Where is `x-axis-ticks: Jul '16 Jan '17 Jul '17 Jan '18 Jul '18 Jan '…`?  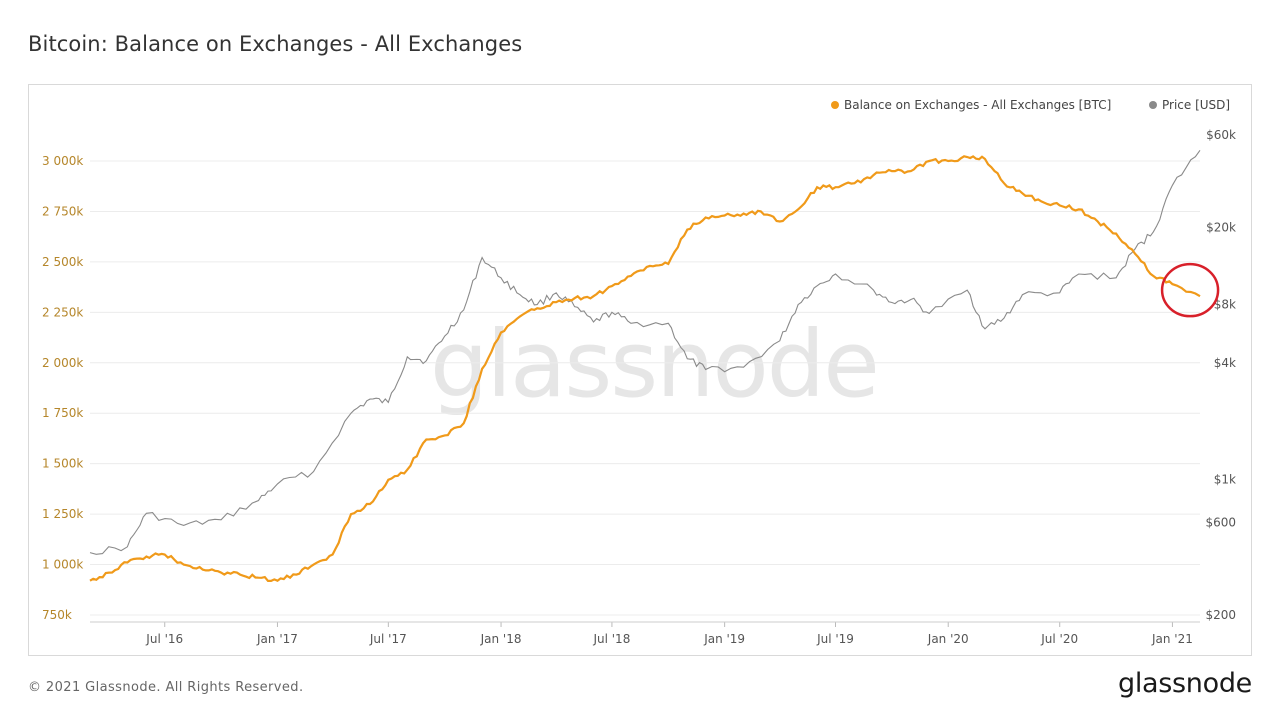
x-axis-ticks: Jul '16 Jan '17 Jul '17 Jan '18 Jul '18 Jan '… is located at coordinates (645, 633).